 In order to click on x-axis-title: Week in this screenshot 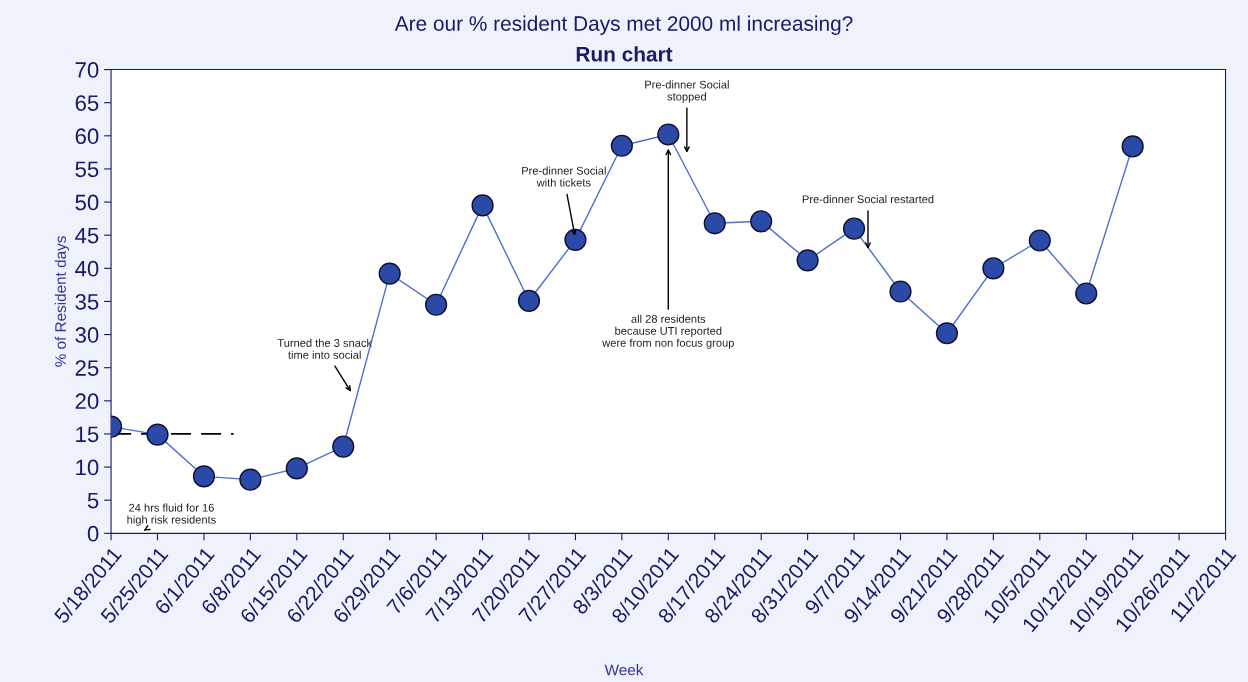, I will do `click(624, 670)`.